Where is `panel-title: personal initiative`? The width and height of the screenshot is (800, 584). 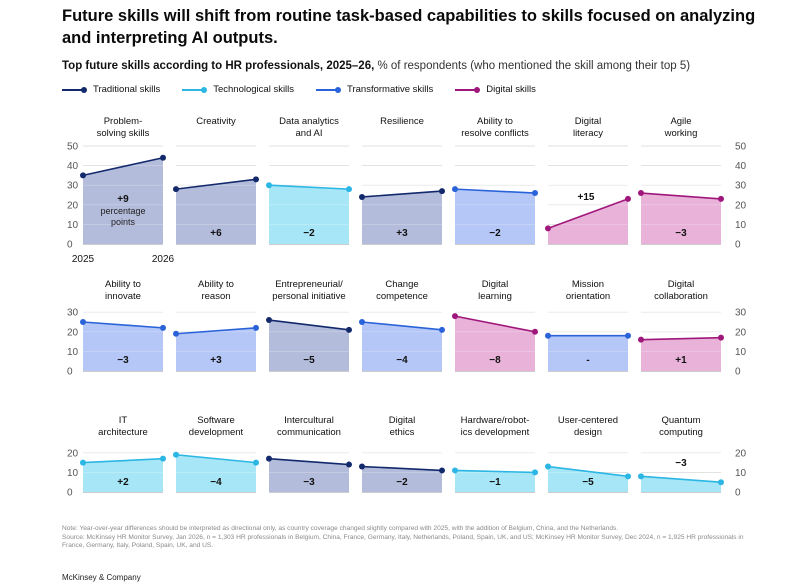
panel-title: personal initiative is located at coordinates (308, 296).